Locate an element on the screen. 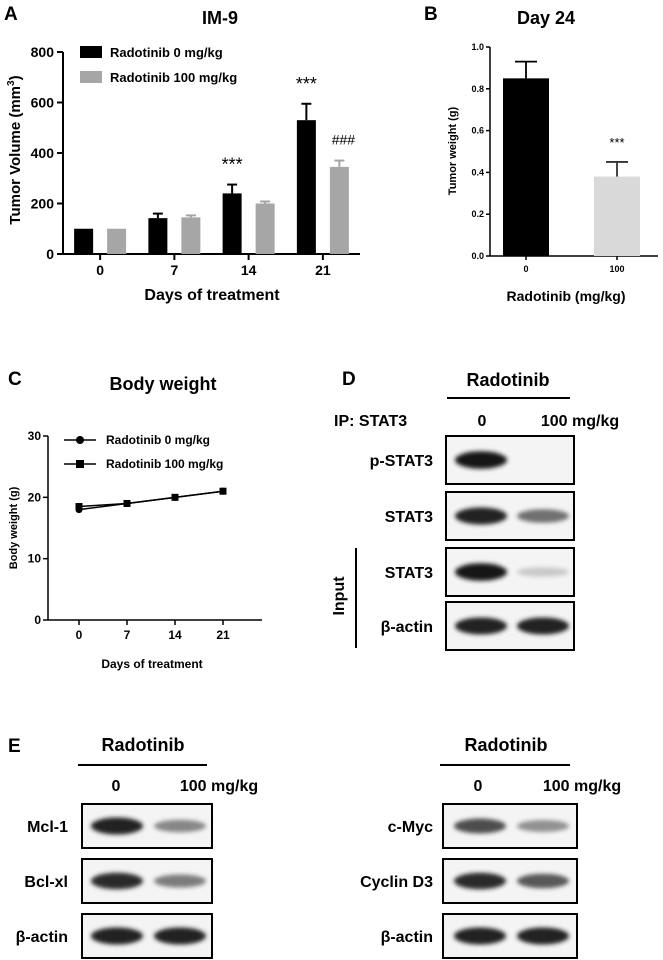 The image size is (663, 960). panel-c-legend: Radotinib 0 mg/kg Radotinib 100 mg/kg is located at coordinates (143, 452).